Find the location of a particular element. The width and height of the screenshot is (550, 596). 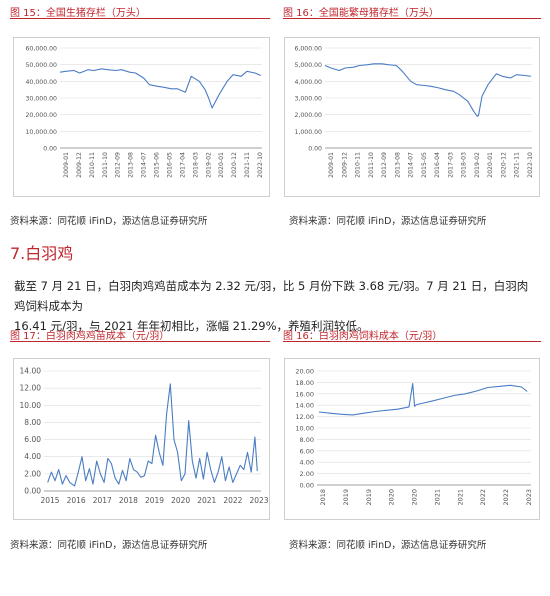

y-tick-label: 18.00 is located at coordinates (304, 383).